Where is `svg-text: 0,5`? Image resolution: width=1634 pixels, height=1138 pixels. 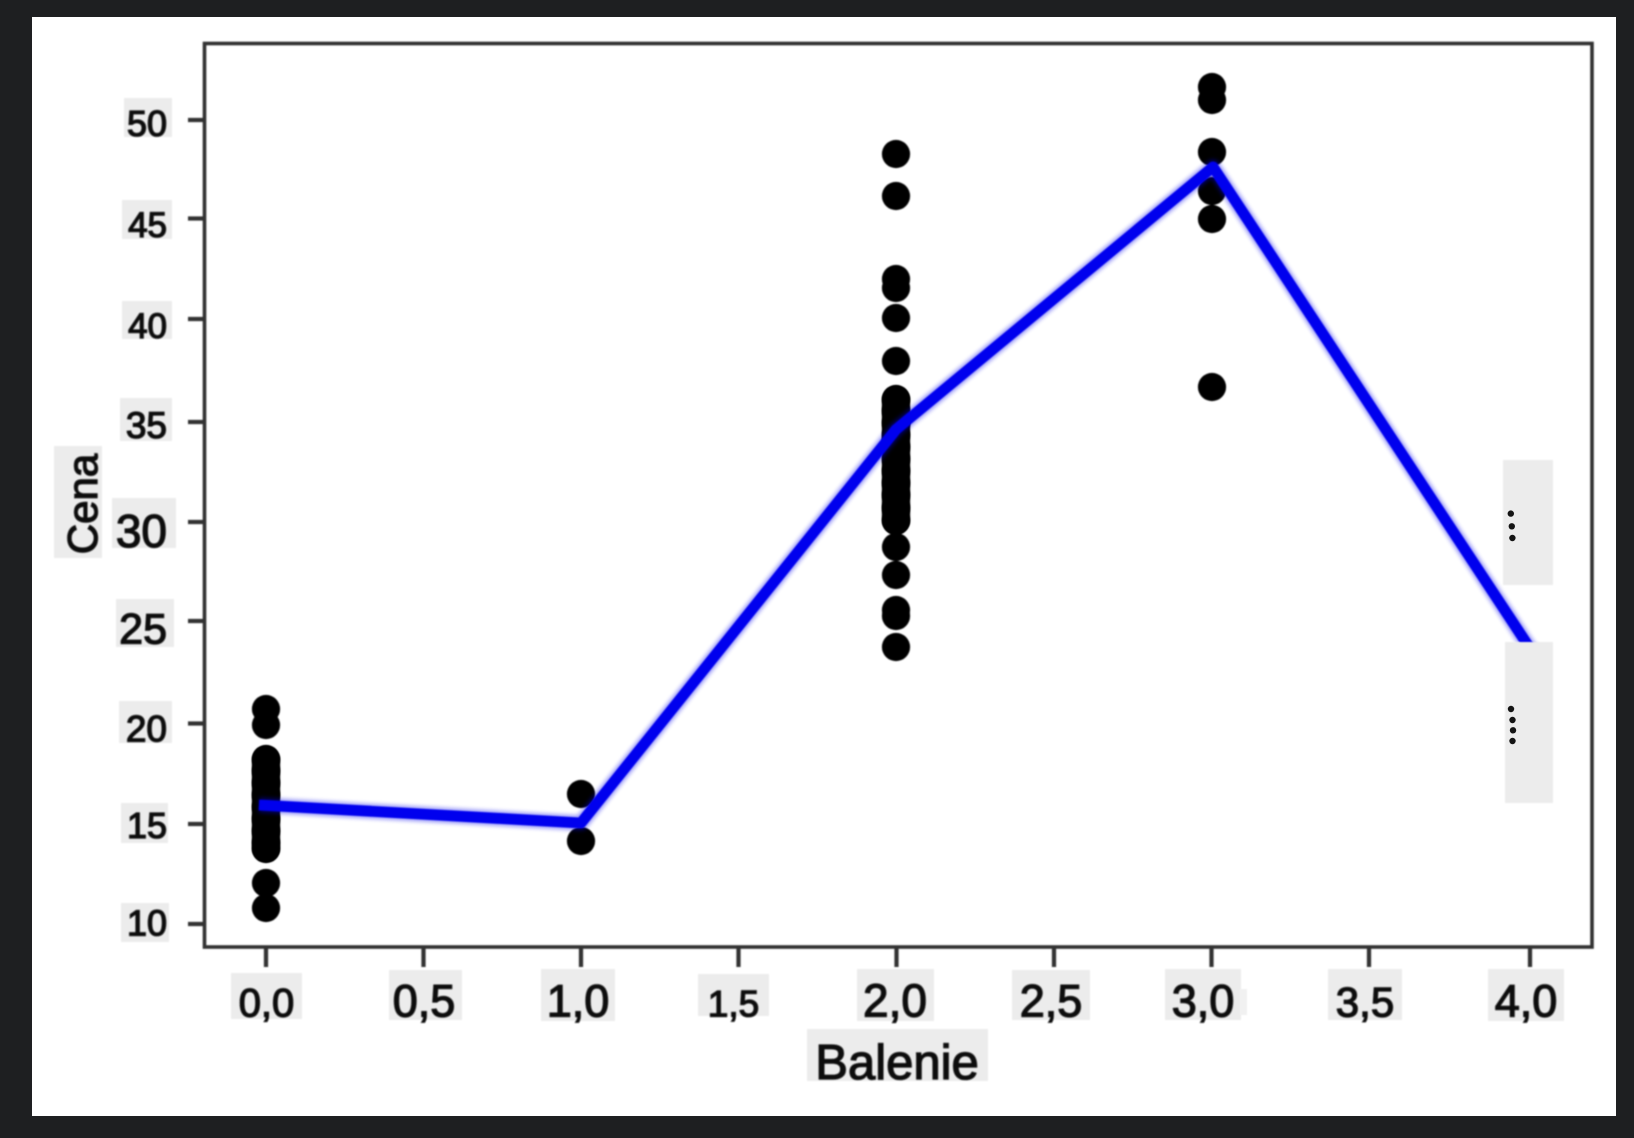
svg-text: 0,5 is located at coordinates (424, 1001).